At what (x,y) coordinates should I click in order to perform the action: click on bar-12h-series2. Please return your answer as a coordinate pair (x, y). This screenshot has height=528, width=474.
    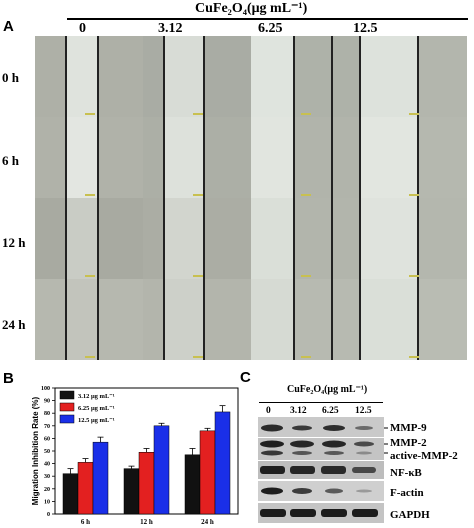
    Looking at the image, I should click on (161, 470).